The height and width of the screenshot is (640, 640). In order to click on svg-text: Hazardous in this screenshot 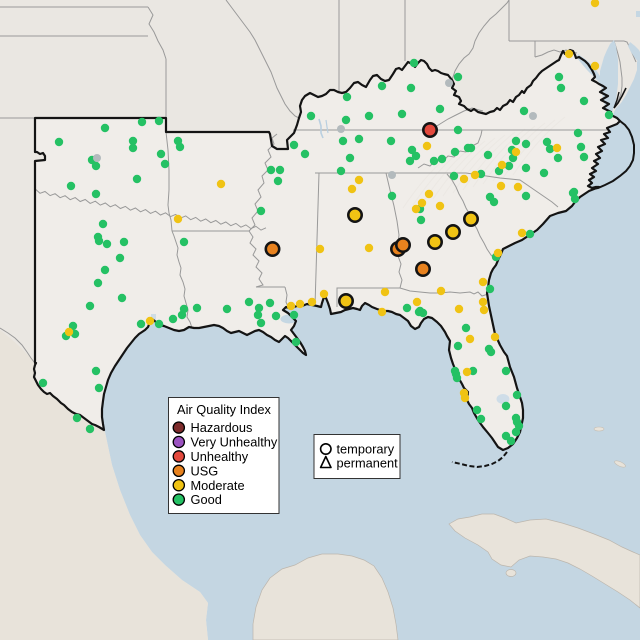, I will do `click(222, 427)`.